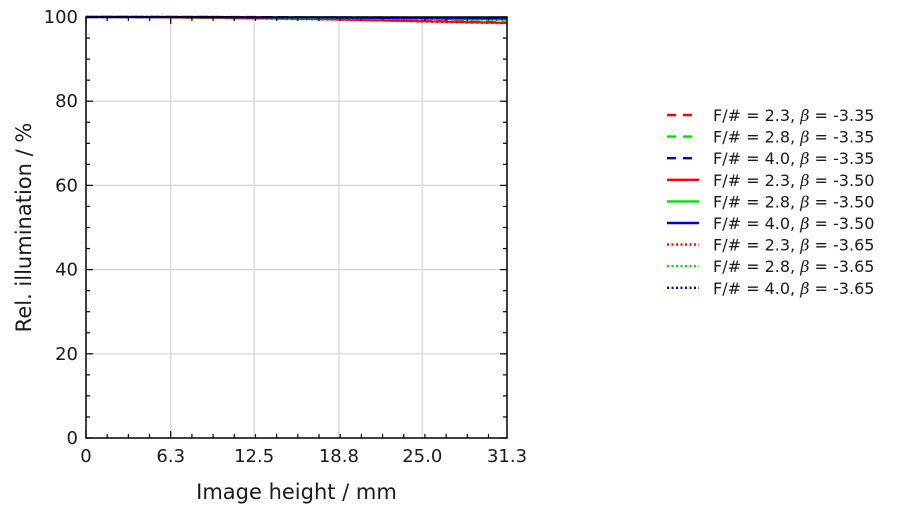 The width and height of the screenshot is (912, 509). What do you see at coordinates (793, 158) in the screenshot?
I see `legend-label: F/# = 4.0, β = -3.35` at bounding box center [793, 158].